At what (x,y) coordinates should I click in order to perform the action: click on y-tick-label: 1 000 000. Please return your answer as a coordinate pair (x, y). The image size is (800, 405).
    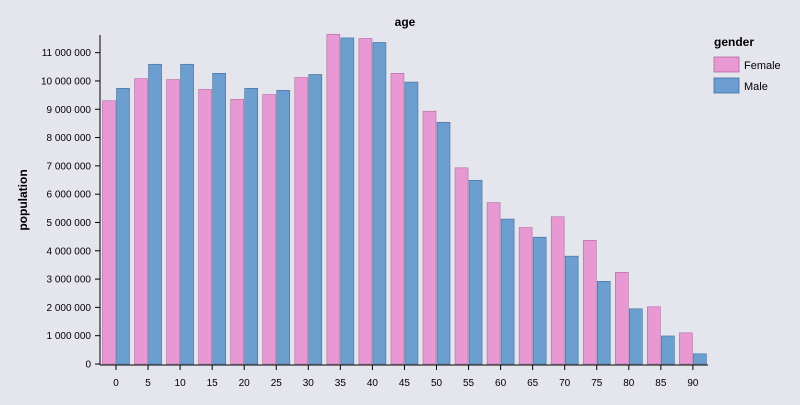
    Looking at the image, I should click on (69, 336).